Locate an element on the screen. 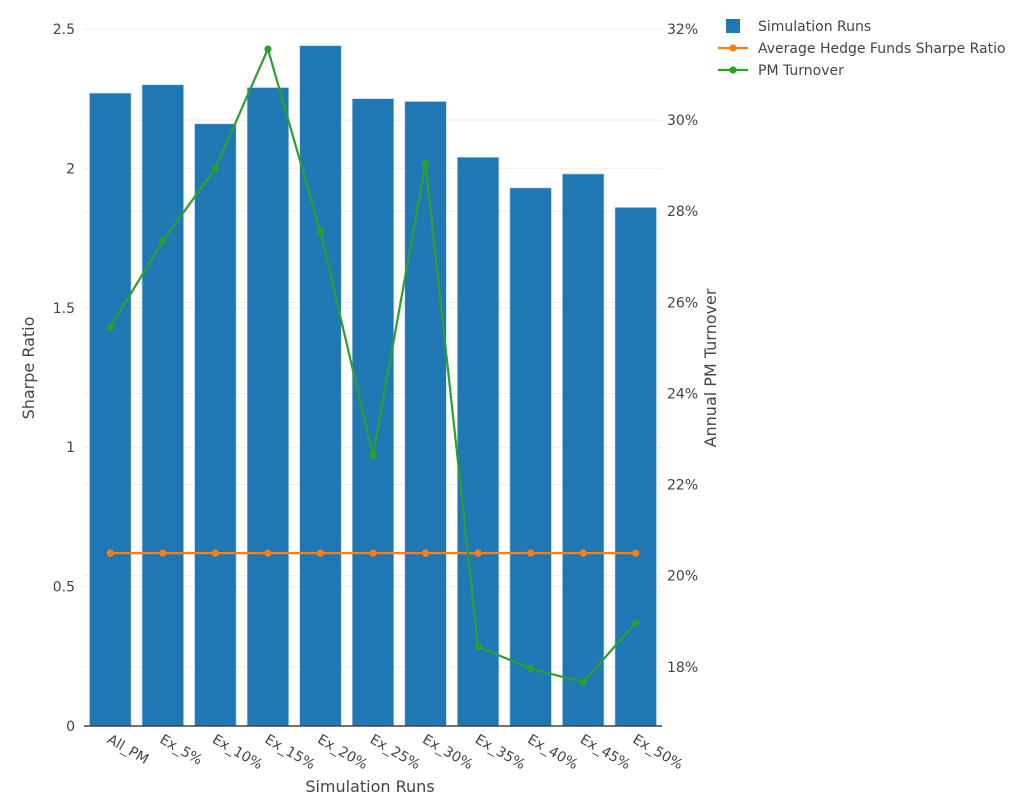 The image size is (1032, 812). y-tick-label: 2.5 is located at coordinates (64, 30).